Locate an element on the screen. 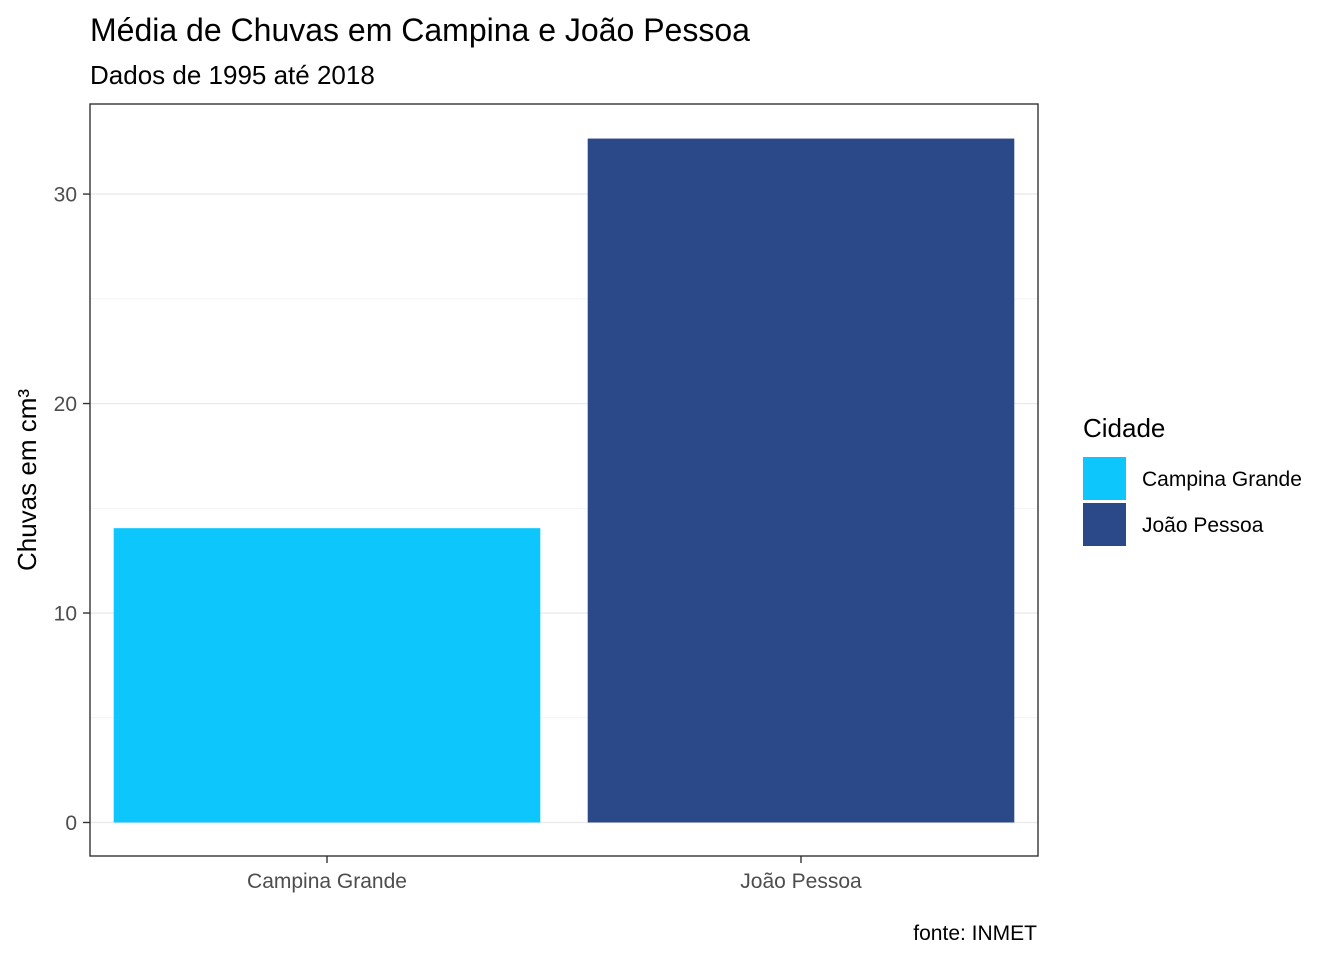 The height and width of the screenshot is (960, 1344). legend-label-2: João Pessoa is located at coordinates (1203, 525).